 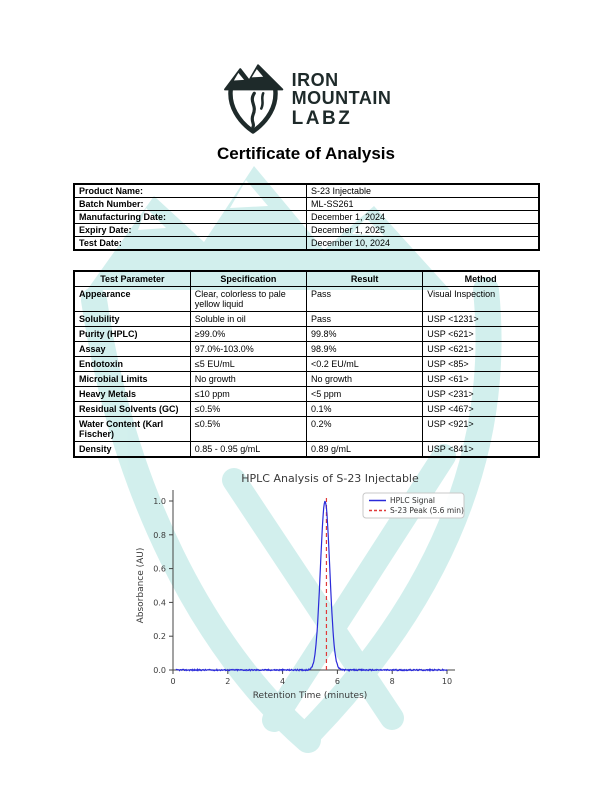 What do you see at coordinates (248, 394) in the screenshot?
I see `results-spec: ≤10 ppm` at bounding box center [248, 394].